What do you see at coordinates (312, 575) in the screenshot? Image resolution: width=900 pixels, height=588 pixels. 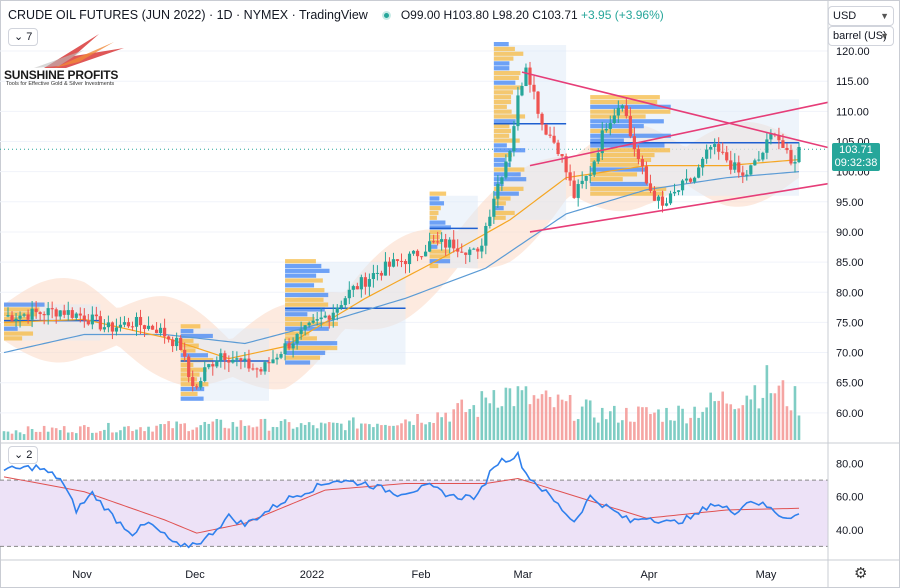 I see `time-tick-label: 2022` at bounding box center [312, 575].